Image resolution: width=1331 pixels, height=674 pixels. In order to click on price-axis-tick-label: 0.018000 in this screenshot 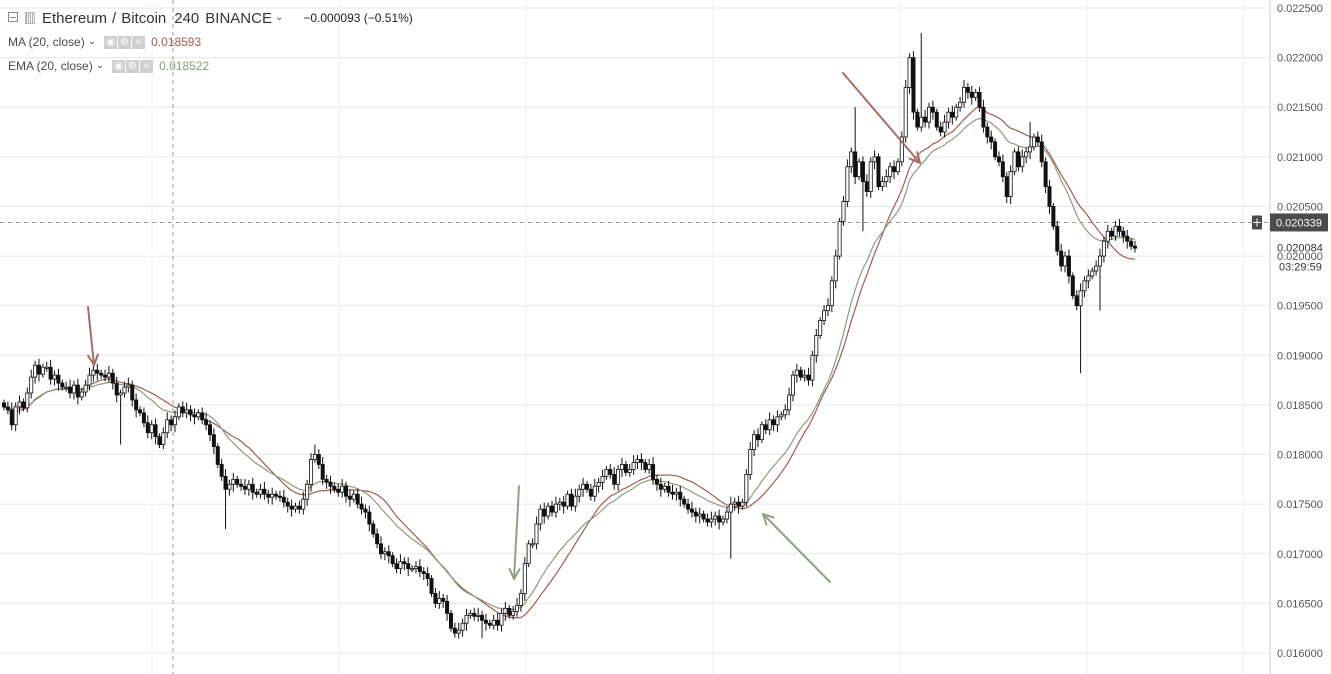, I will do `click(1300, 456)`.